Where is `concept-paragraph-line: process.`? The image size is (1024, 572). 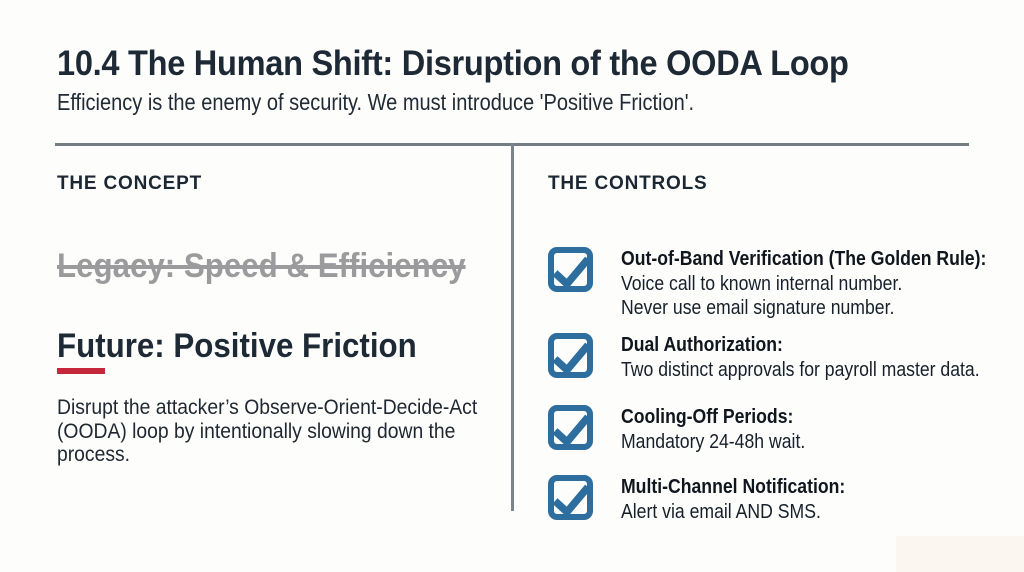
concept-paragraph-line: process. is located at coordinates (94, 454).